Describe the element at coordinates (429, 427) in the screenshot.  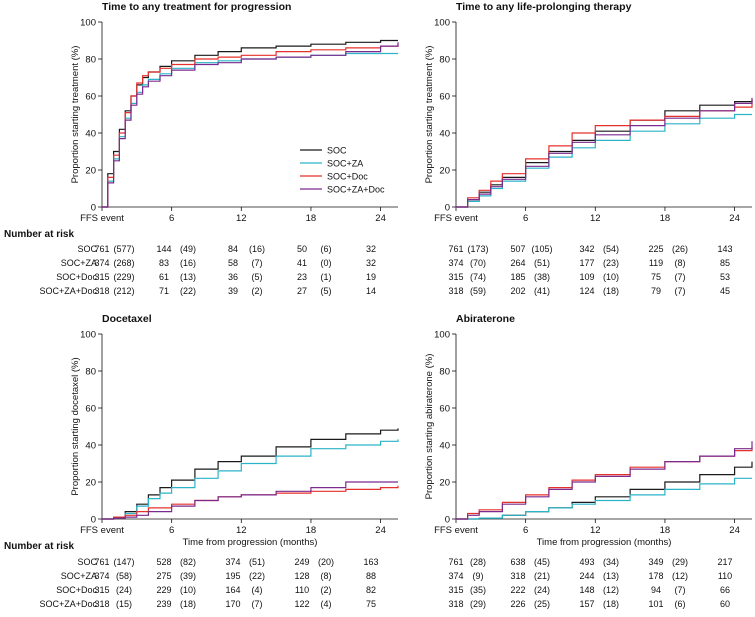
I see `y-axis-label: Proportion starting abiraterone (%)` at that location.